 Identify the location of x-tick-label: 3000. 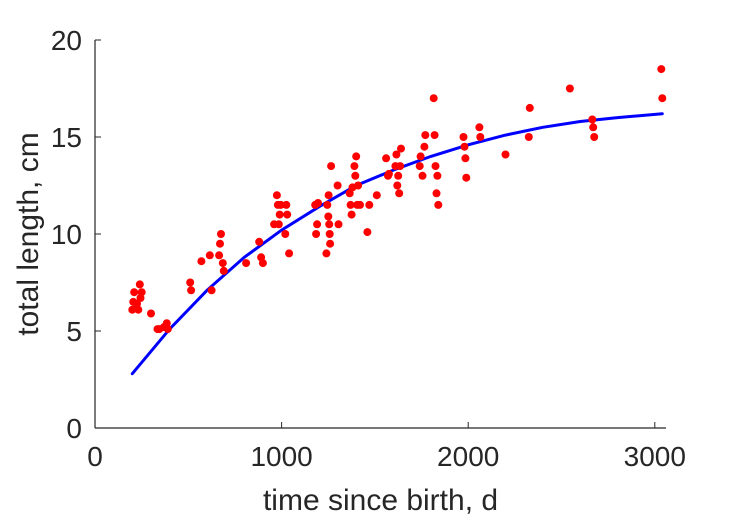
(655, 456).